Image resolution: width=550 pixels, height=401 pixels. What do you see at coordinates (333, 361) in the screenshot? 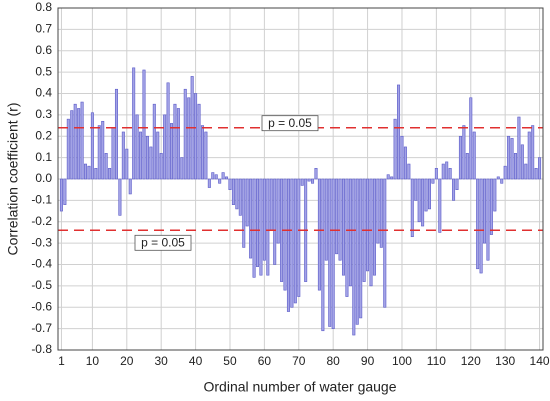
I see `x-tick-label: 80` at bounding box center [333, 361].